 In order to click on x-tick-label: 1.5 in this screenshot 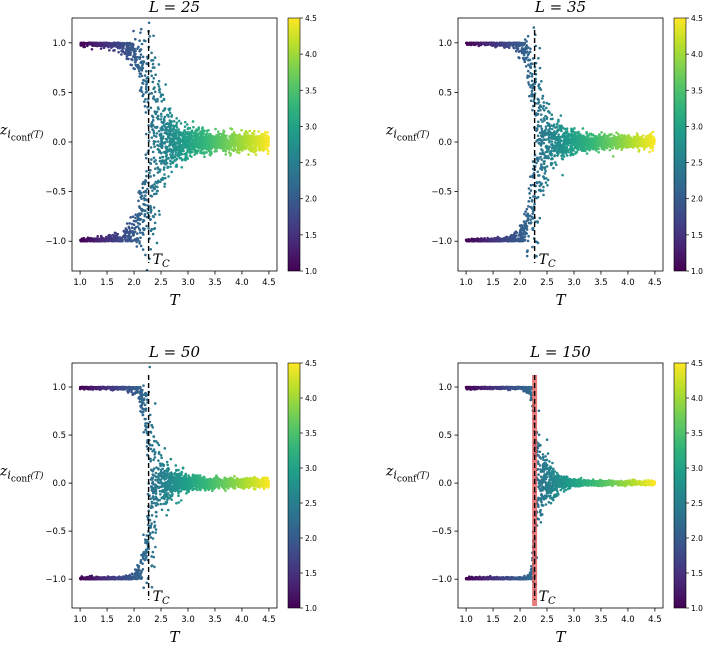, I will do `click(107, 283)`.